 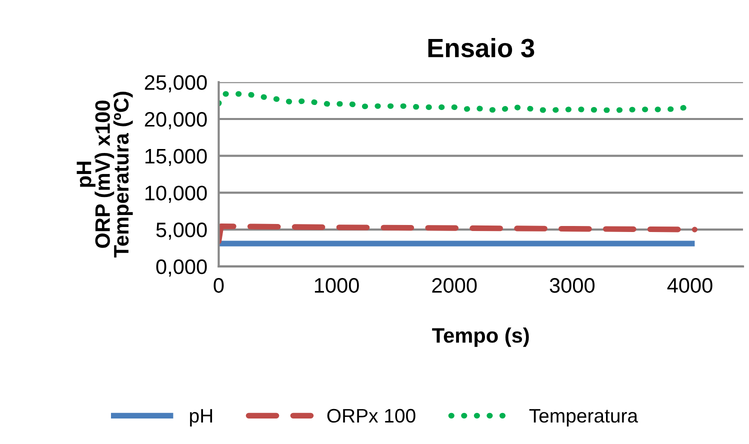 I want to click on legend-label: ORPx 100, so click(x=371, y=415).